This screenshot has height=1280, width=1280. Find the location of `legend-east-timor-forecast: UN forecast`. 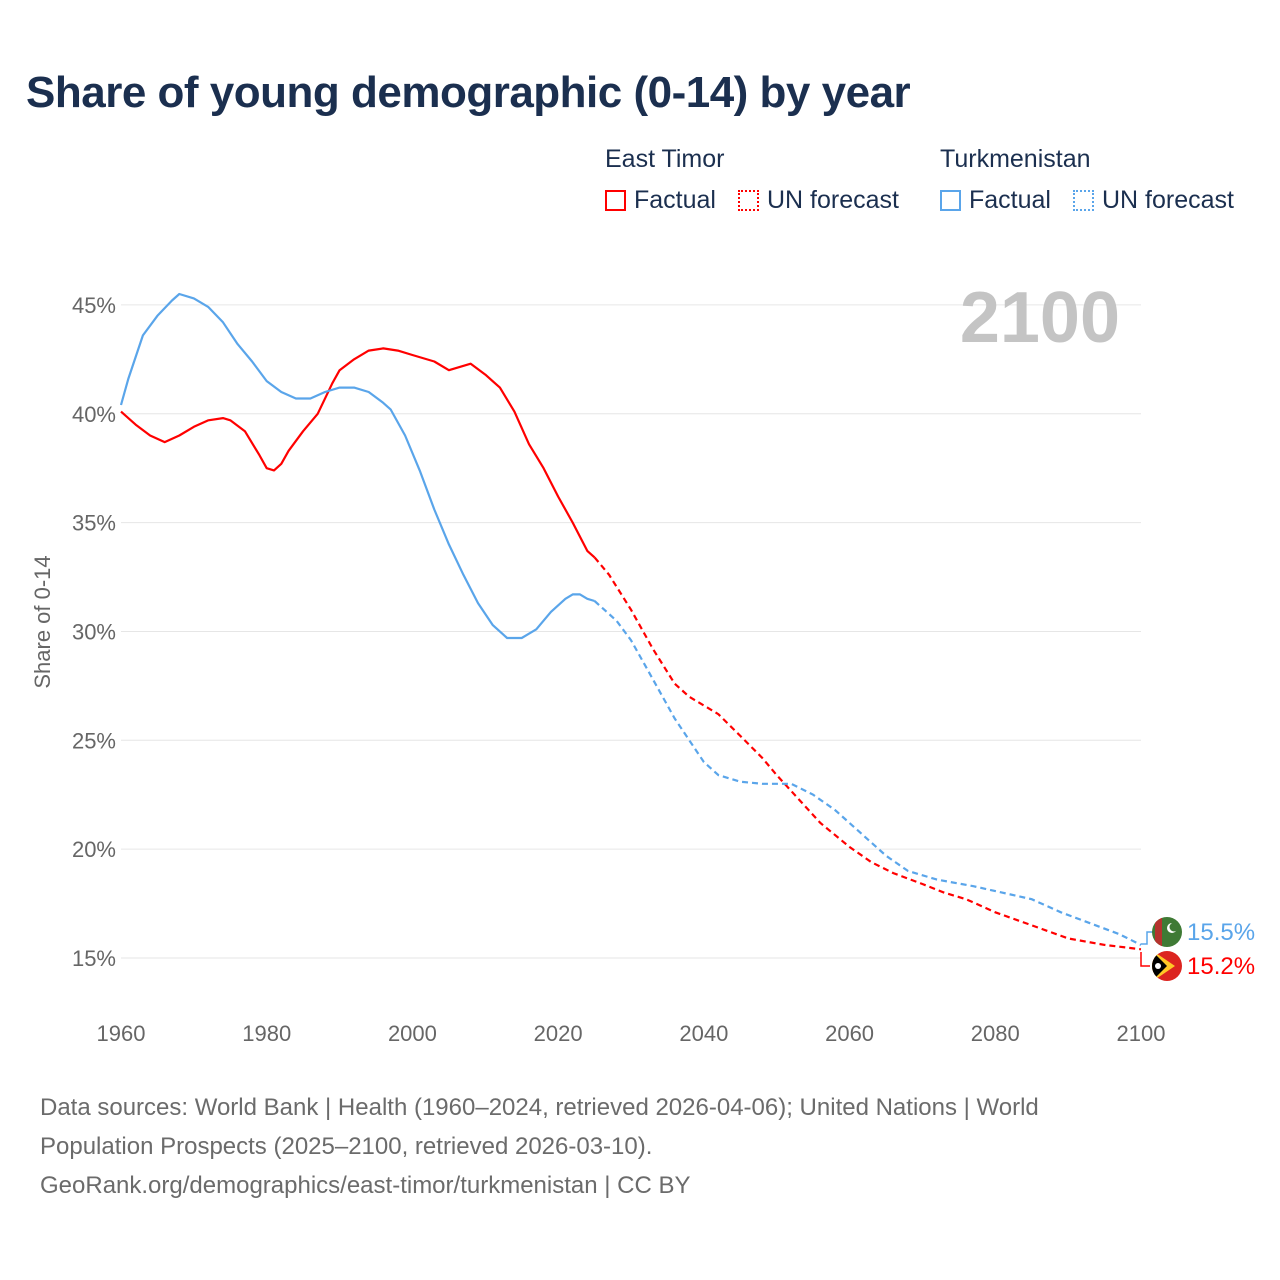

legend-east-timor-forecast: UN forecast is located at coordinates (818, 200).